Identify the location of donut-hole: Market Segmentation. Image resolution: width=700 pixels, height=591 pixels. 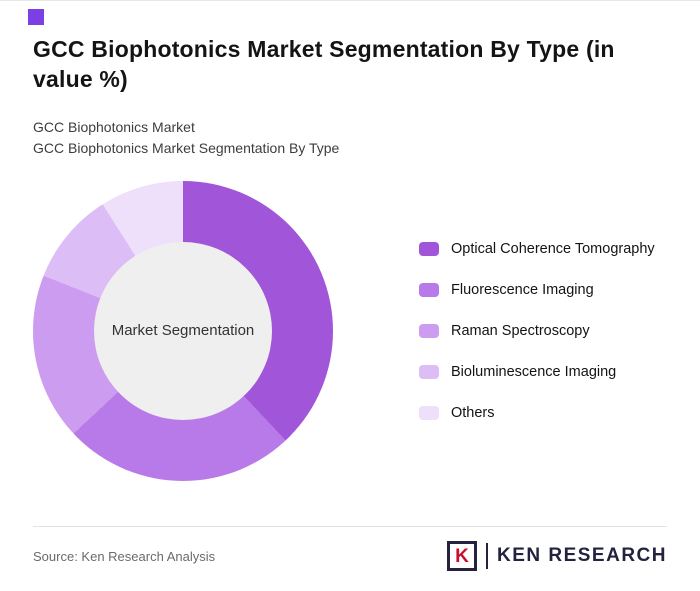
(183, 330).